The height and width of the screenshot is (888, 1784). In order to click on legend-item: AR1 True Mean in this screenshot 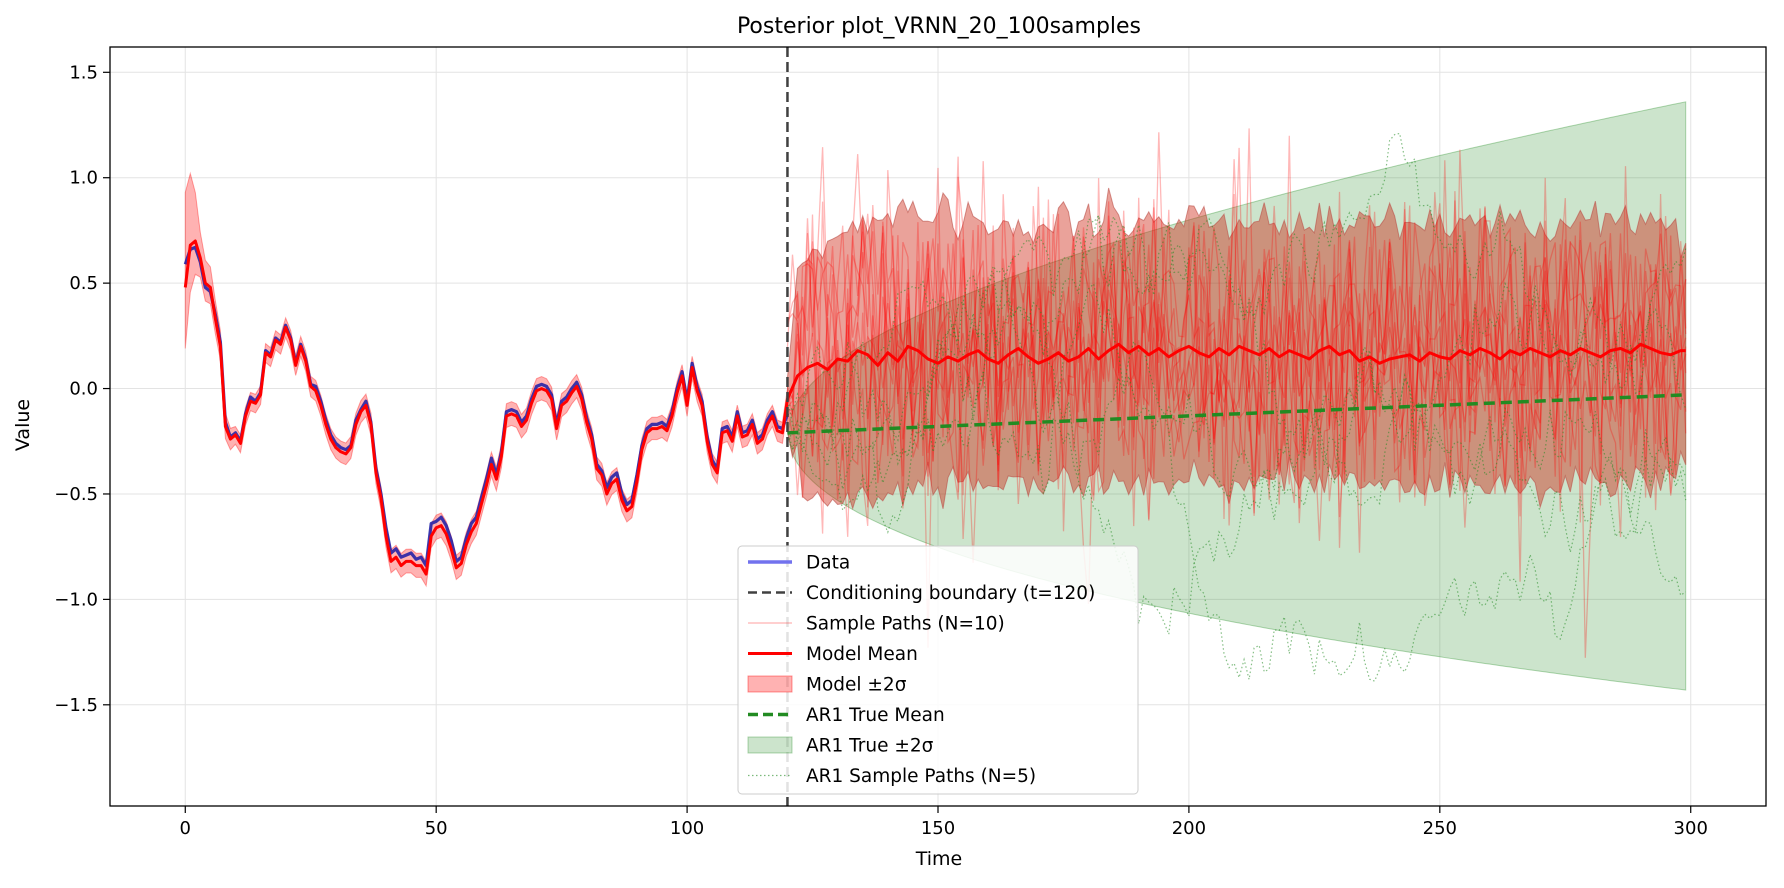, I will do `click(846, 715)`.